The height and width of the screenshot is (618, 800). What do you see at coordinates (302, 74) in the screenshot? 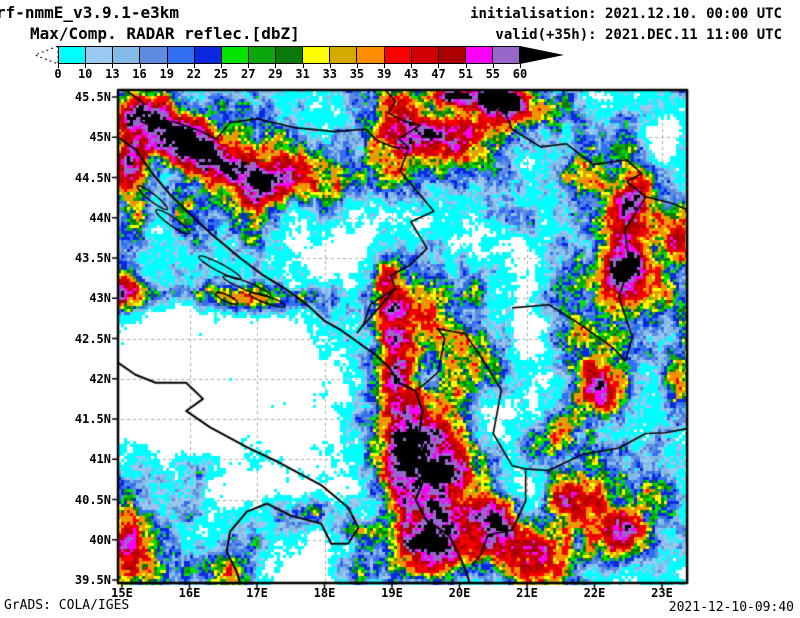
I see `colorbar-tick-label: 31` at bounding box center [302, 74].